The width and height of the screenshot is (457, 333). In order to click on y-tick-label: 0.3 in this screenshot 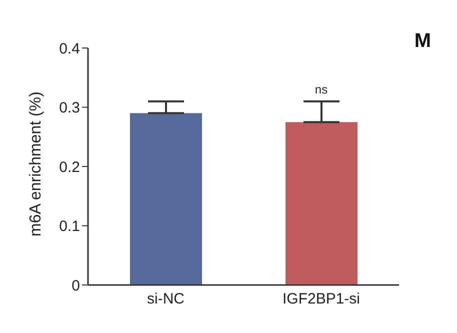, I will do `click(69, 108)`.